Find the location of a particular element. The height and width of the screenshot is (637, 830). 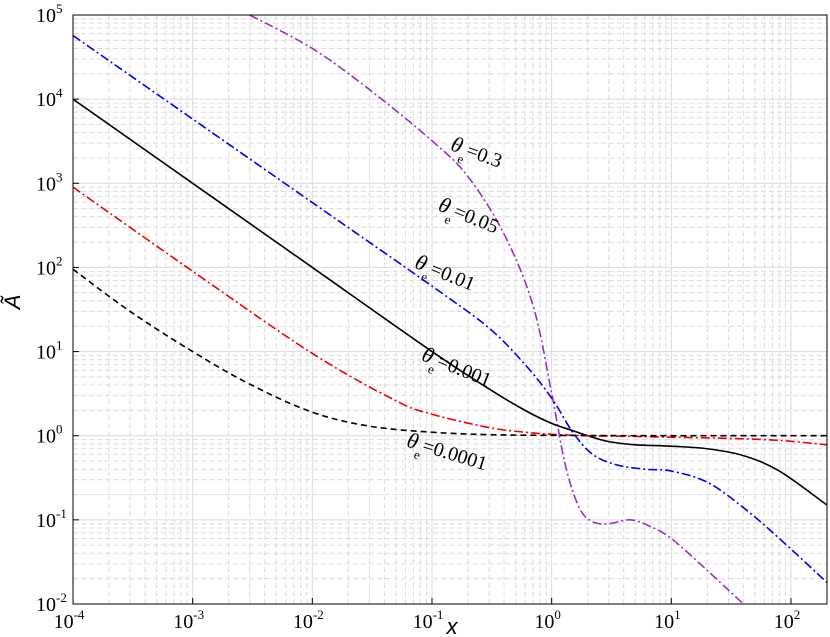

y-tick-exp: 3 is located at coordinates (59, 176).